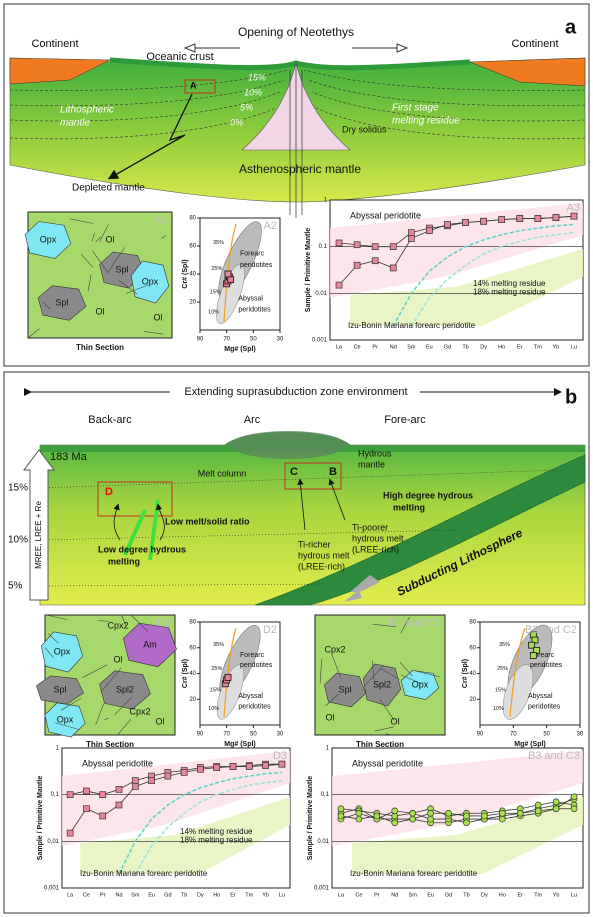  What do you see at coordinates (60, 71) in the screenshot?
I see `continent` at bounding box center [60, 71].